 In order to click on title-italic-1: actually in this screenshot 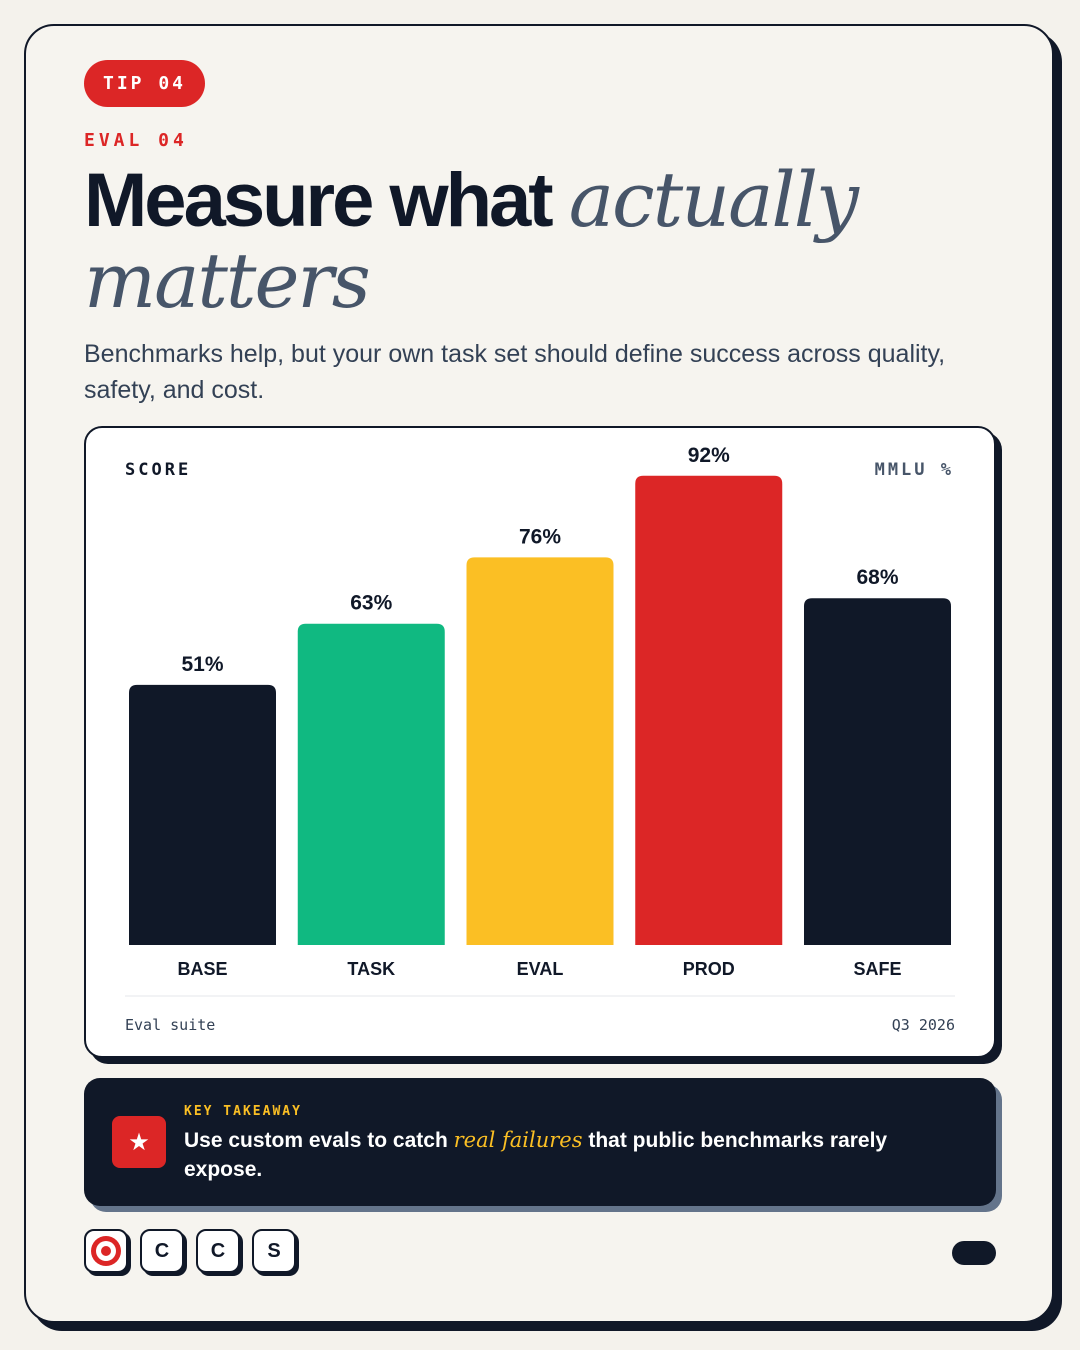, I will do `click(713, 199)`.